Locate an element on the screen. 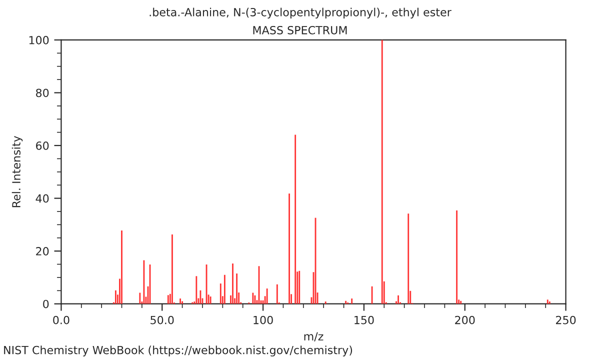 Image resolution: width=600 pixels, height=360 pixels. y-axis-title: Rel. Intensity is located at coordinates (17, 172).